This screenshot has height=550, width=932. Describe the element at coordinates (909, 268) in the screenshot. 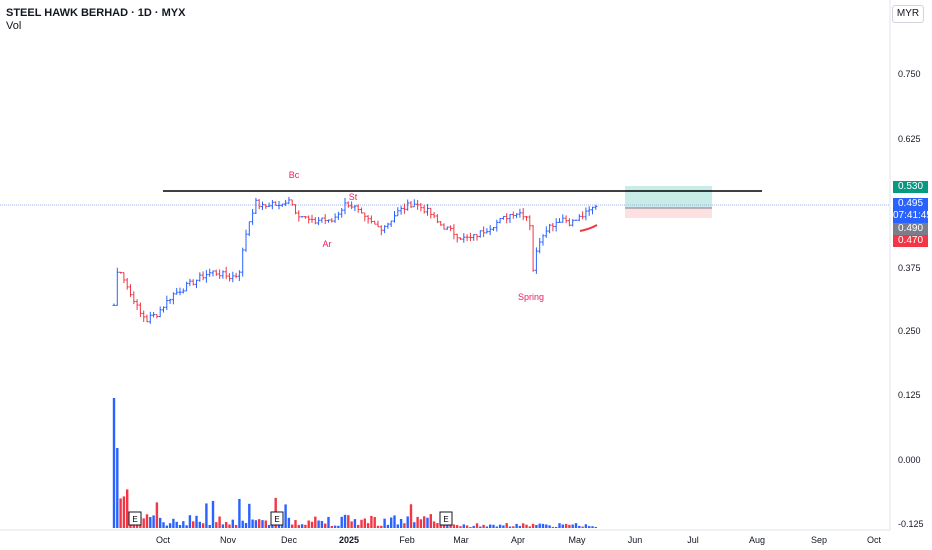

I see `y-tick-label: 0.375` at that location.